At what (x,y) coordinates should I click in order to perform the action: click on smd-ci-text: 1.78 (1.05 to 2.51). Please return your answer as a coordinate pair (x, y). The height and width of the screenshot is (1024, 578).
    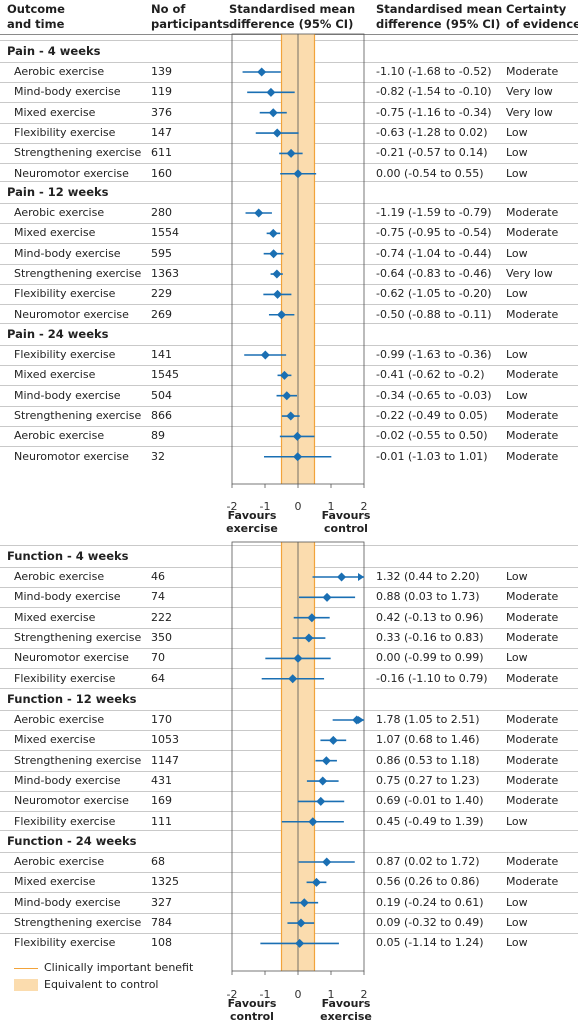
    Looking at the image, I should click on (428, 719).